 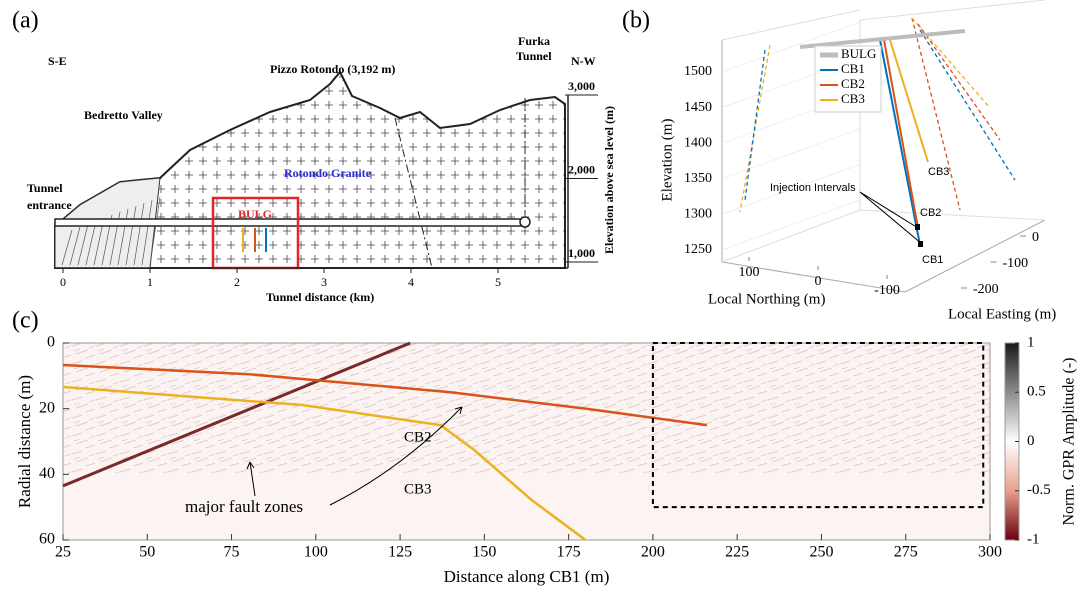 What do you see at coordinates (581, 86) in the screenshot?
I see `y-tick-label: 3,000` at bounding box center [581, 86].